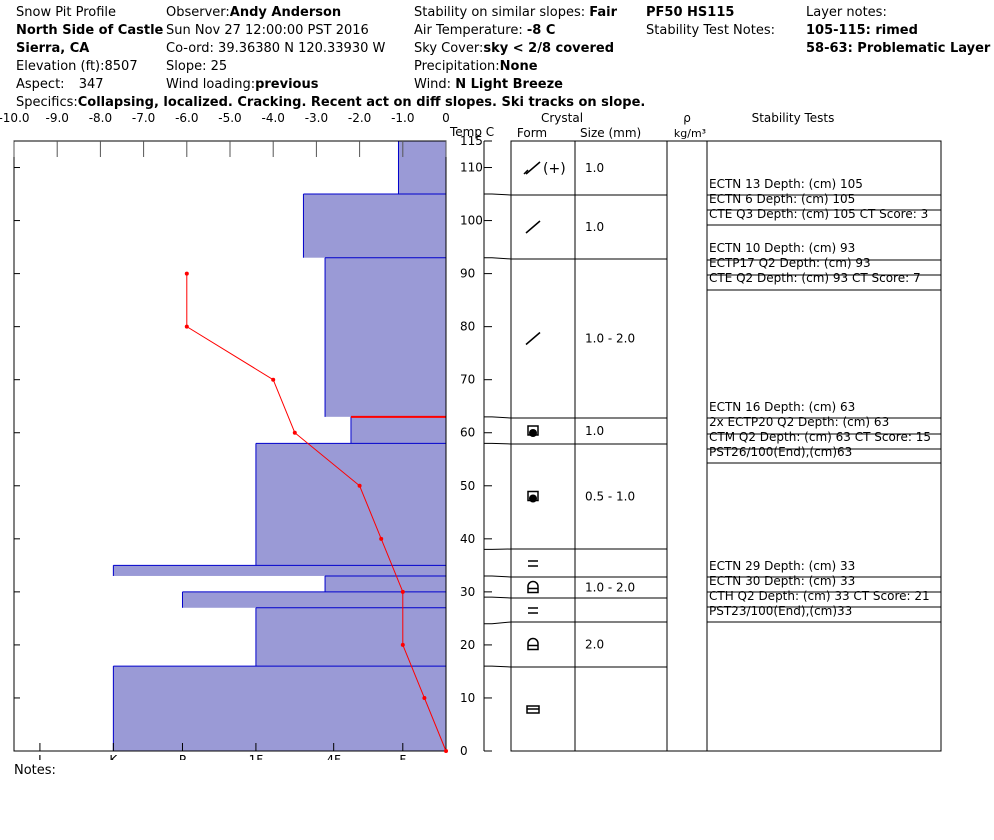 The image size is (994, 840). What do you see at coordinates (15, 118) in the screenshot?
I see `temp-tick-label: -10.0` at bounding box center [15, 118].